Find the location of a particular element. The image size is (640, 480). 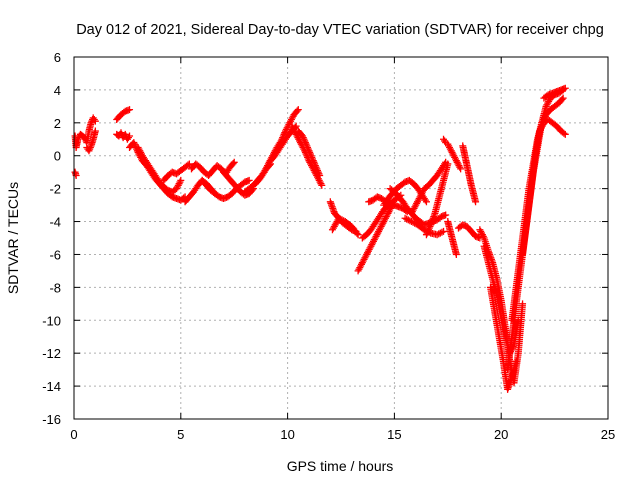

x-tick-label: 25 is located at coordinates (608, 434).